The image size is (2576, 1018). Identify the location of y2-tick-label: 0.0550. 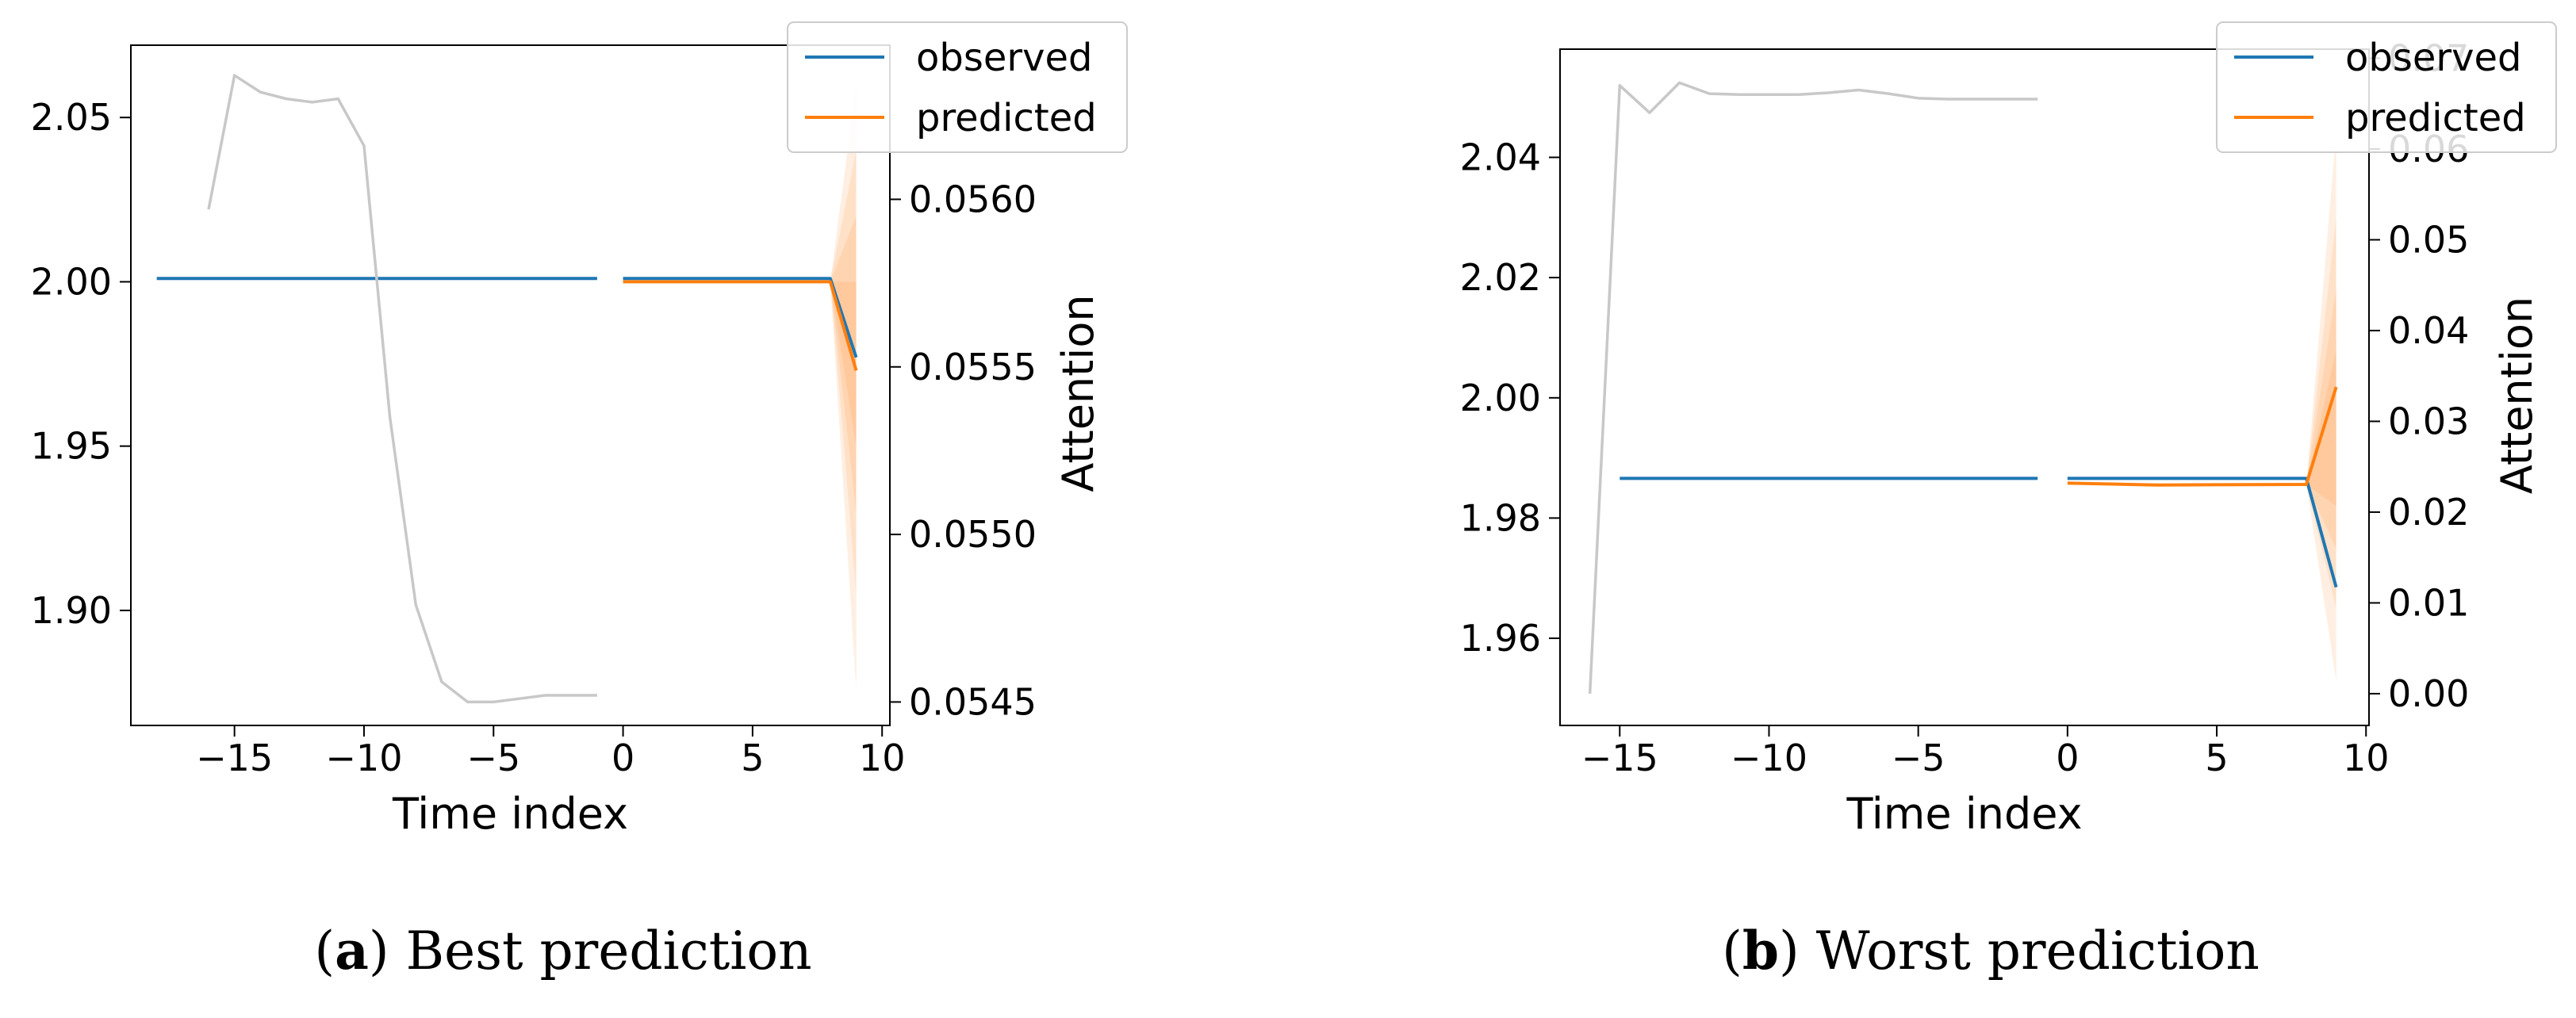
(973, 534).